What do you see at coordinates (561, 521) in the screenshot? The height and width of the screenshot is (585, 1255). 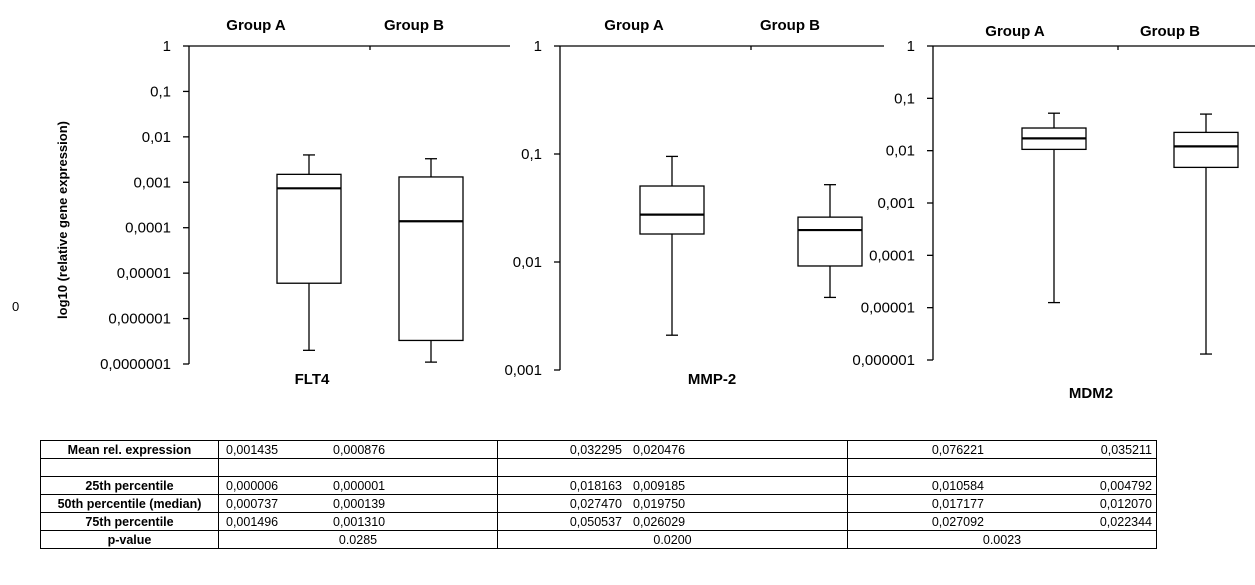 I see `table-cell: 0,050537` at bounding box center [561, 521].